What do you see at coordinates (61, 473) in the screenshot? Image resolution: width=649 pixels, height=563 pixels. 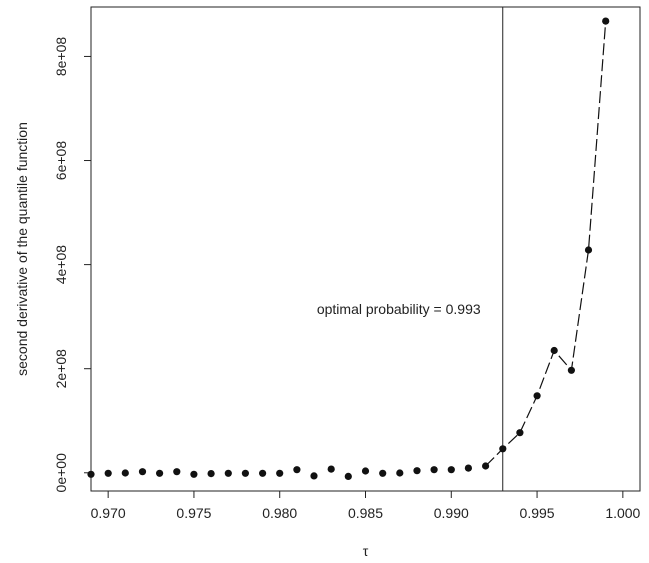 I see `y-tick-label: 0e+00` at bounding box center [61, 473].